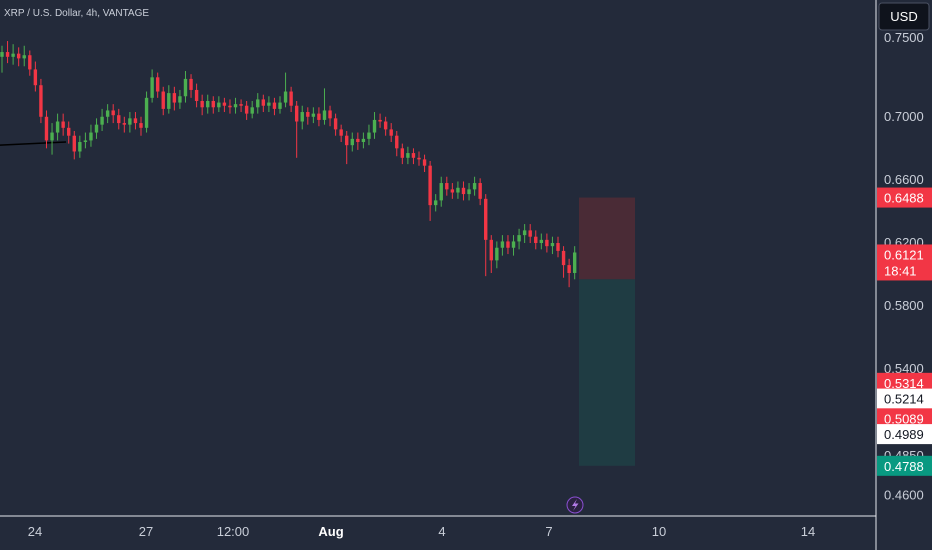 This screenshot has height=550, width=932. What do you see at coordinates (904, 179) in the screenshot?
I see `y-tick-label: 0.6600` at bounding box center [904, 179].